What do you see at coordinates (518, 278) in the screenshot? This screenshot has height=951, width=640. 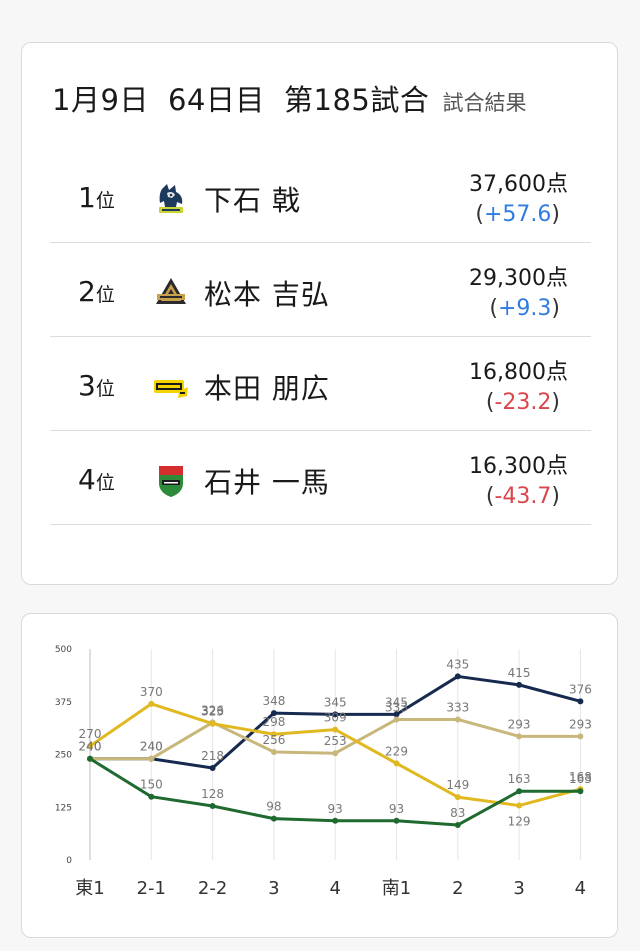 I see `player-score: 29,300点` at bounding box center [518, 278].